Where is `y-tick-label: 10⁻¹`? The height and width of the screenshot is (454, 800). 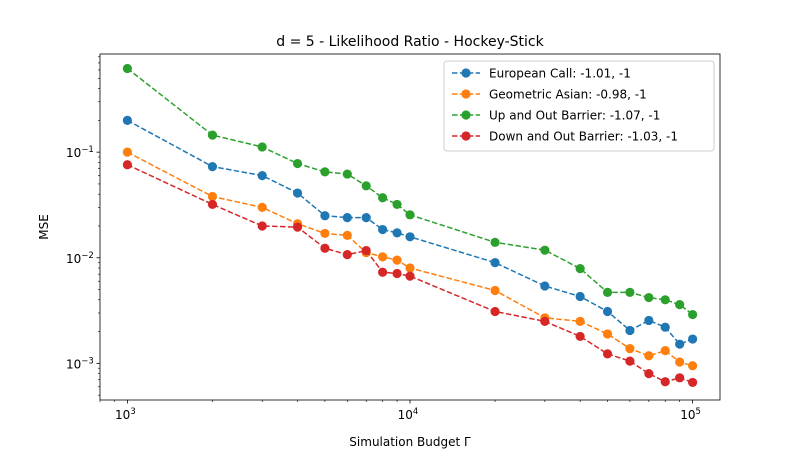
y-tick-label: 10⁻¹ is located at coordinates (80, 152).